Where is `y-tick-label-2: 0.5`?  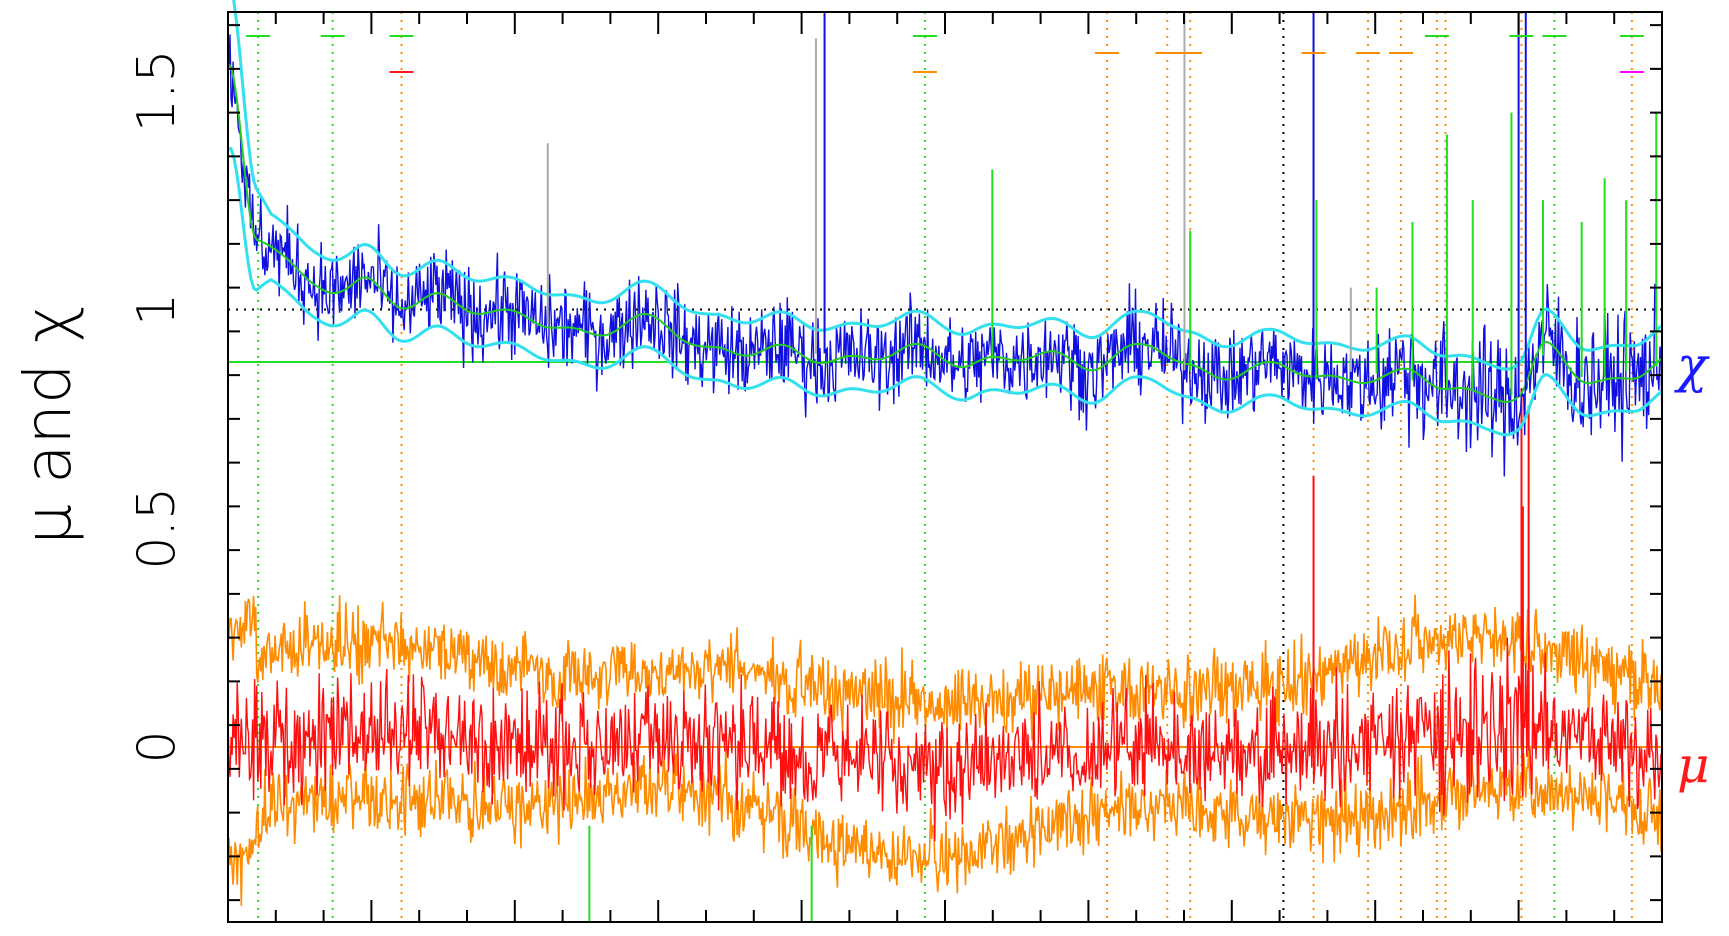
y-tick-label-2: 0.5 is located at coordinates (157, 528).